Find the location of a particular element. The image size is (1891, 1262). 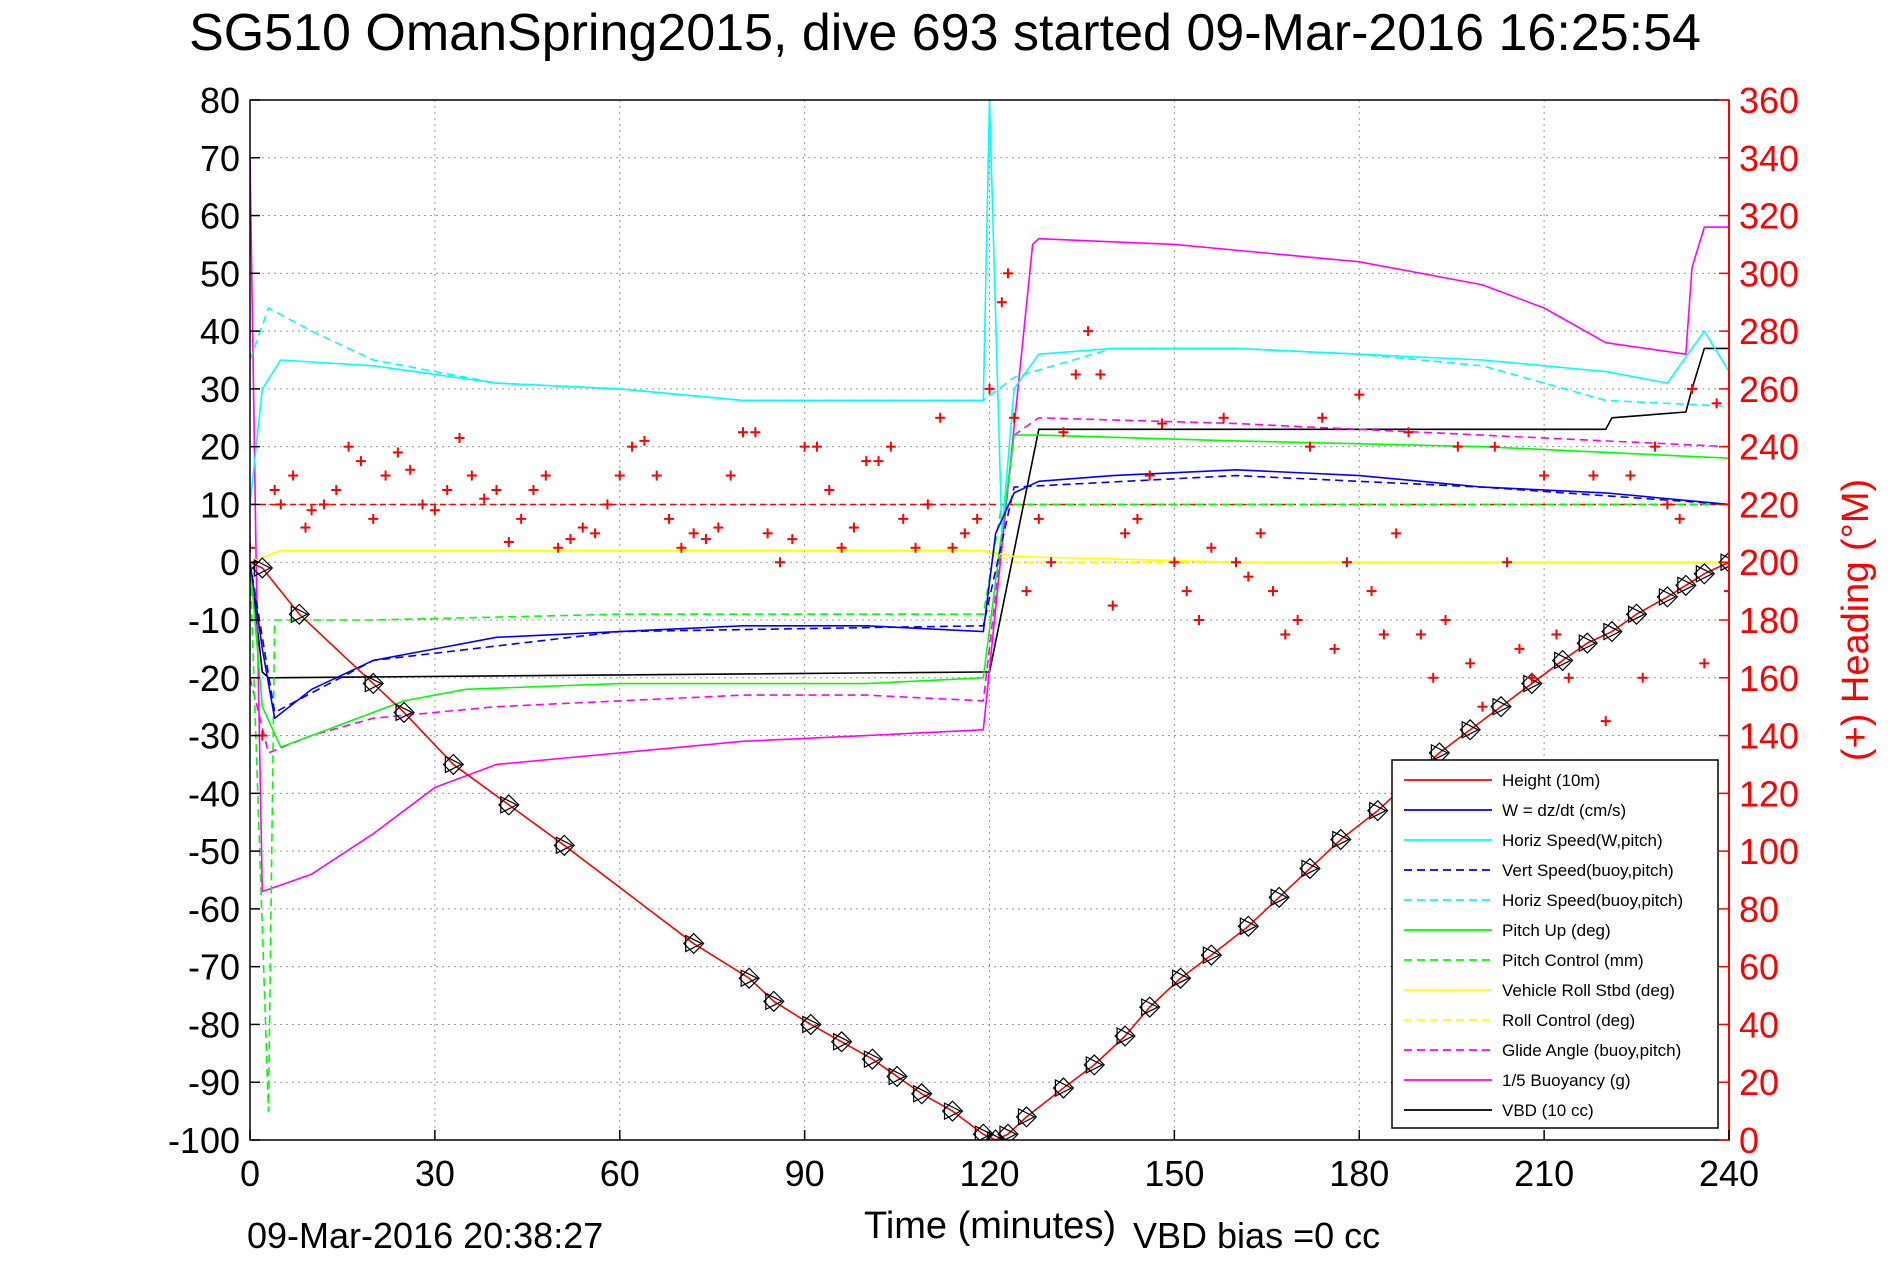

x-tick-label: 90 is located at coordinates (805, 1173).